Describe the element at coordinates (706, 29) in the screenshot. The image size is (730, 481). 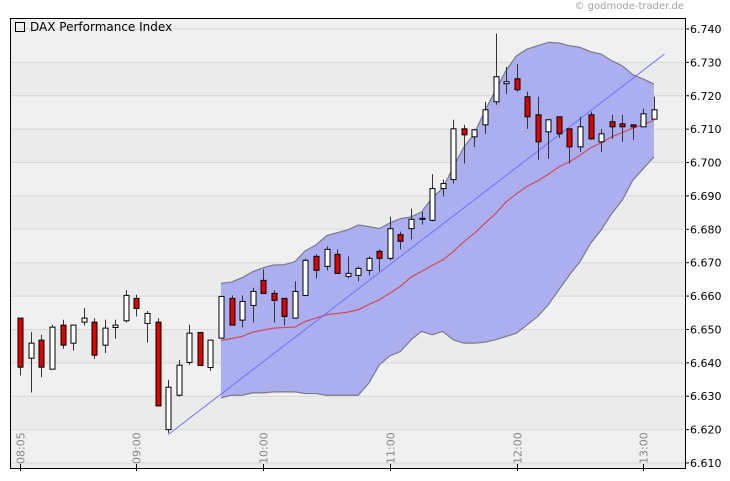
I see `y-tick-label: 6.740` at that location.